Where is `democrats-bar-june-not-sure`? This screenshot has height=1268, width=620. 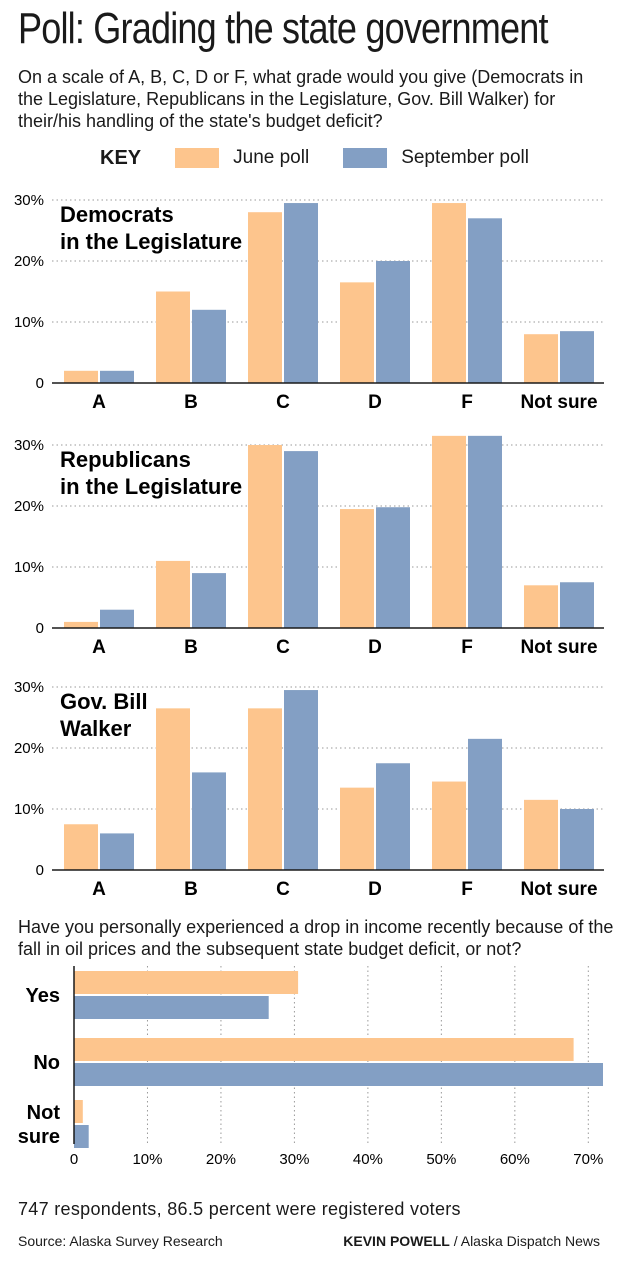 democrats-bar-june-not-sure is located at coordinates (541, 358).